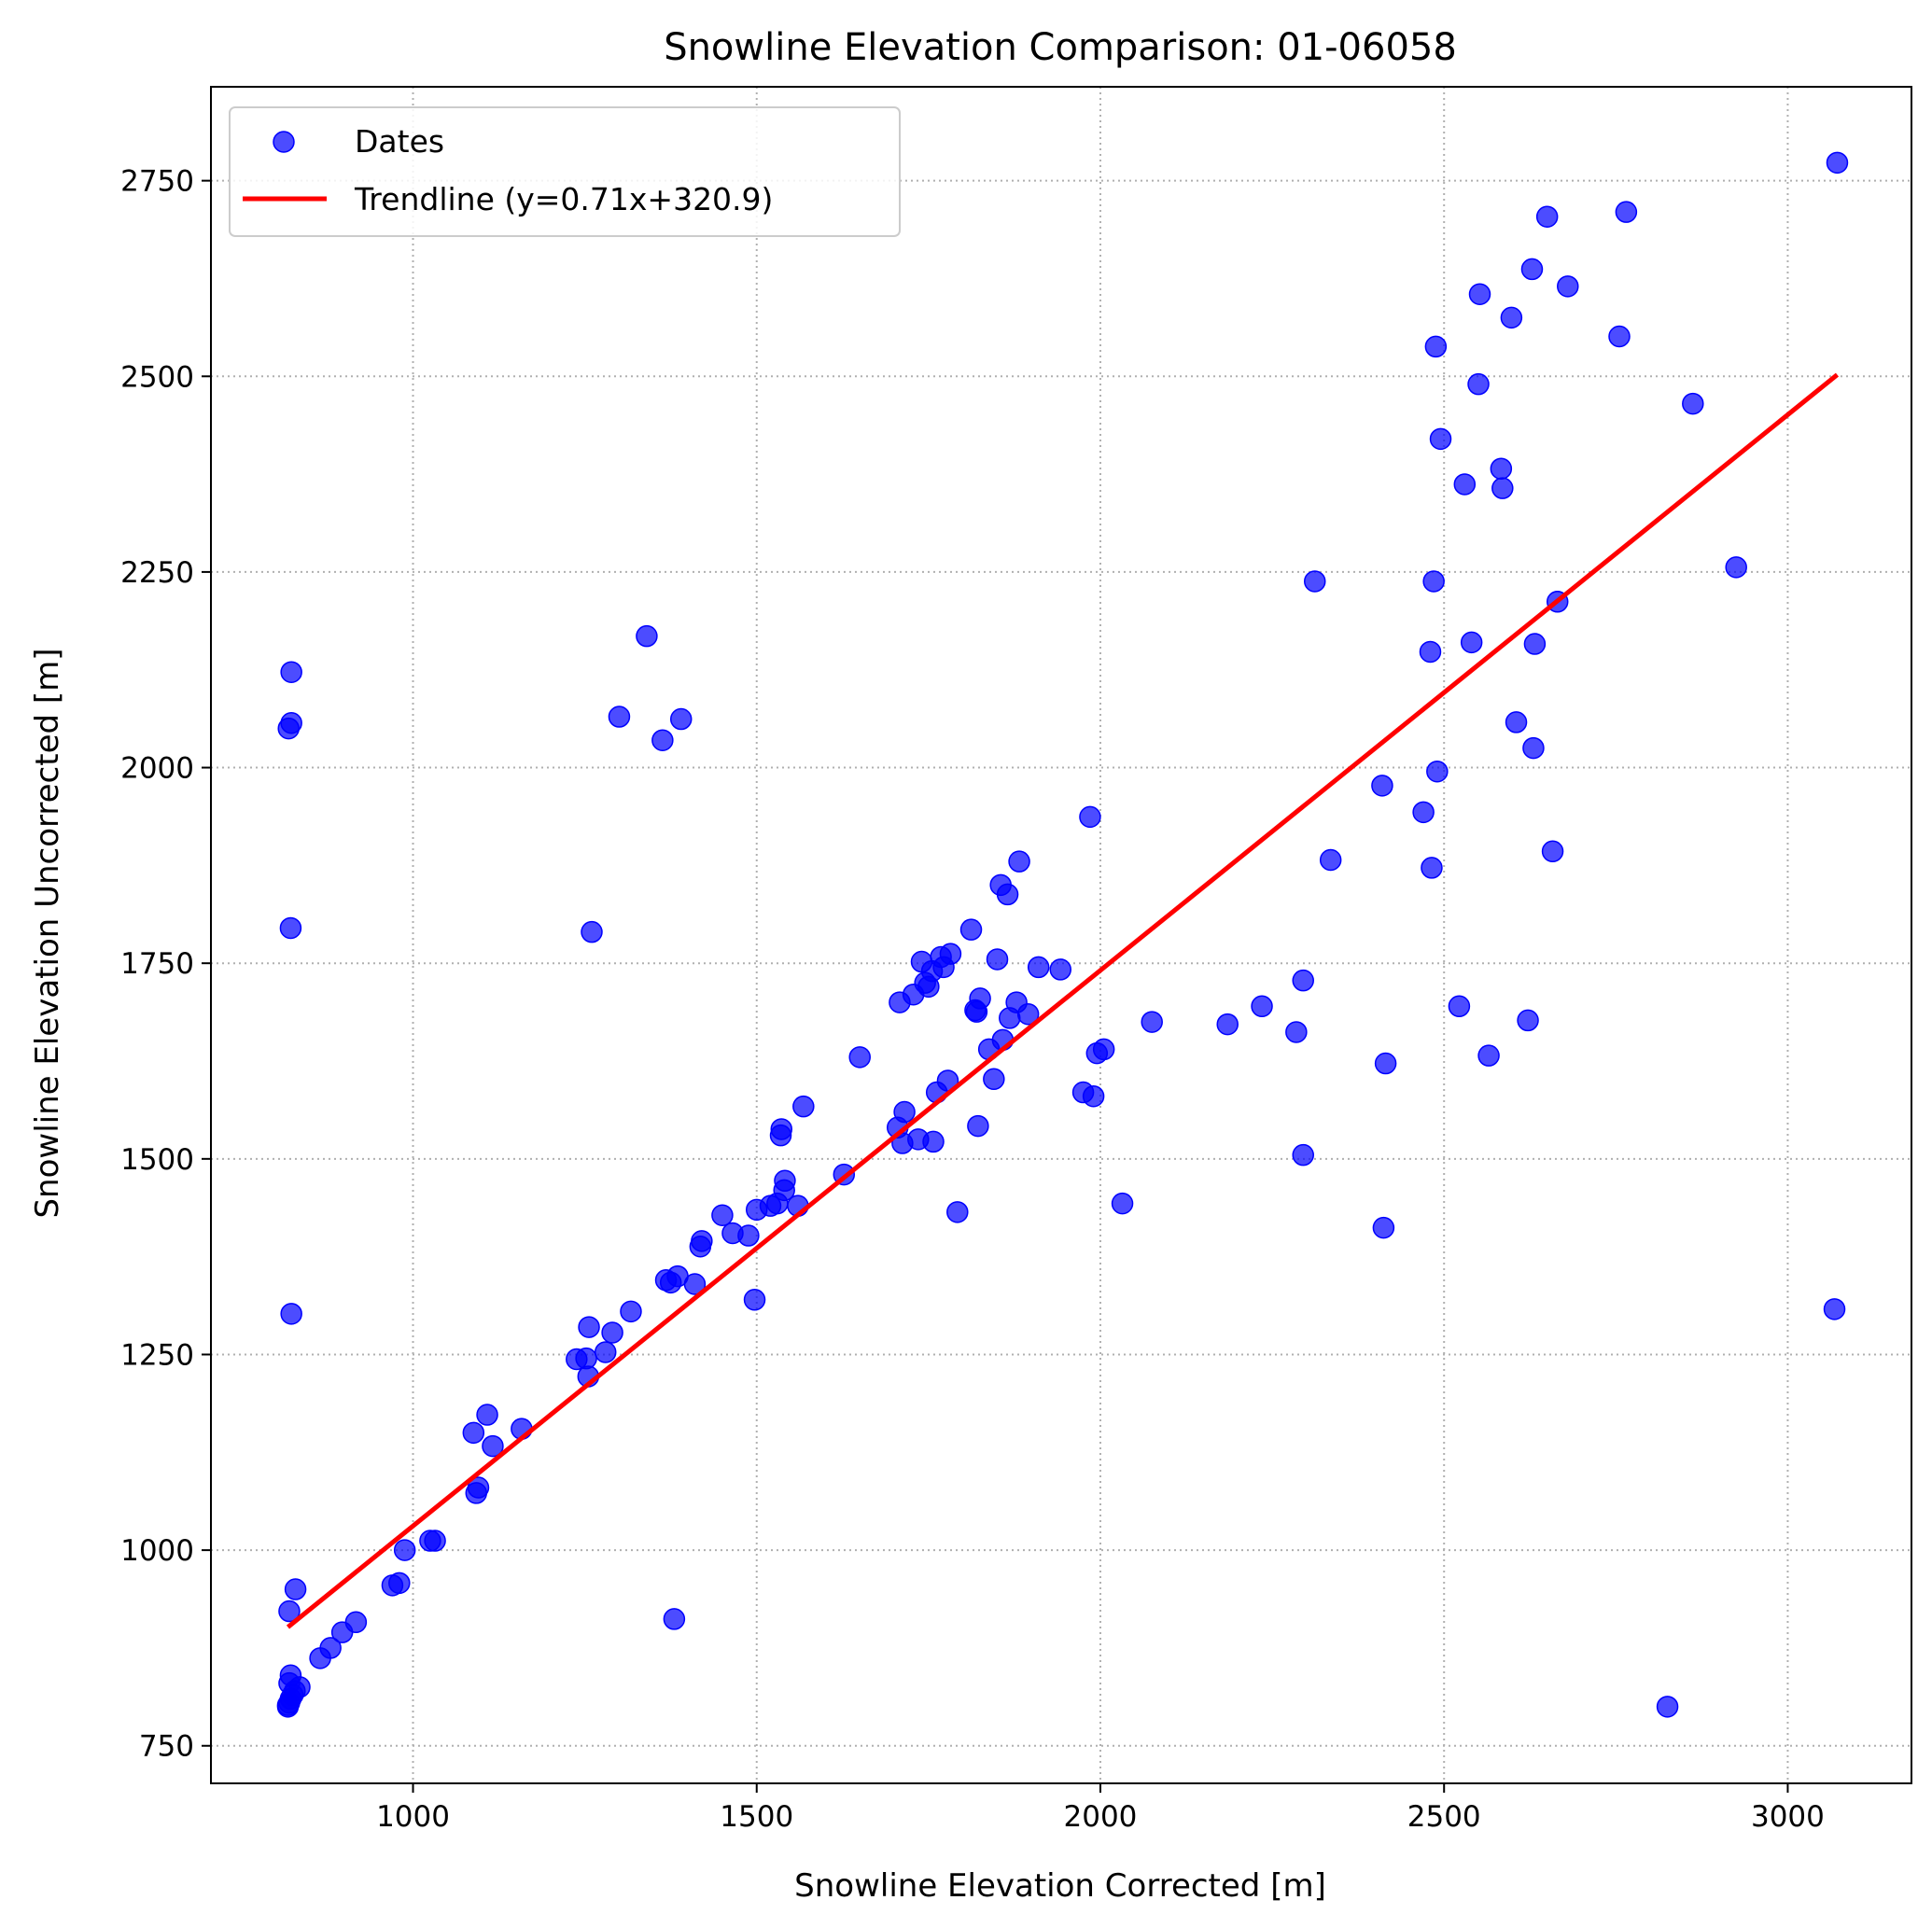  I want to click on y-tick-label: 750, so click(166, 1747).